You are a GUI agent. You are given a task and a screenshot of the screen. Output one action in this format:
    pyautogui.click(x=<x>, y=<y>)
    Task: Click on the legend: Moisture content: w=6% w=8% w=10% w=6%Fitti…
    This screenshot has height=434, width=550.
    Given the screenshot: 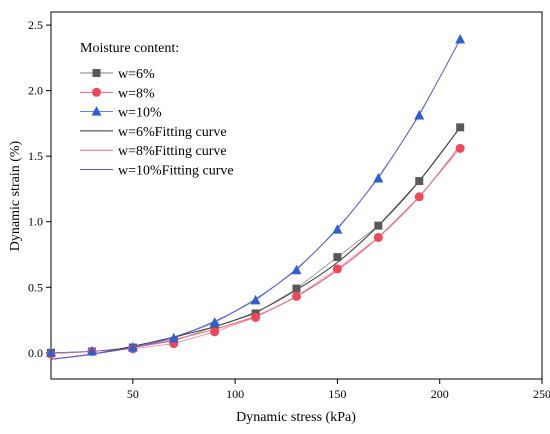 What is the action you would take?
    pyautogui.click(x=157, y=110)
    